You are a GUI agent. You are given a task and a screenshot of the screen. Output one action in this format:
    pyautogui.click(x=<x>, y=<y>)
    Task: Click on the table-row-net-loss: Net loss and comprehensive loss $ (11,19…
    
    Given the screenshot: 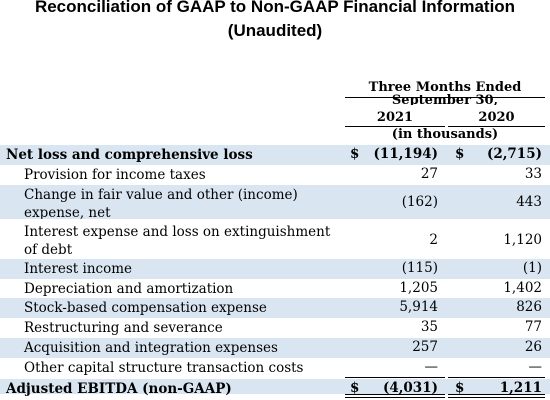 What is the action you would take?
    pyautogui.click(x=275, y=155)
    